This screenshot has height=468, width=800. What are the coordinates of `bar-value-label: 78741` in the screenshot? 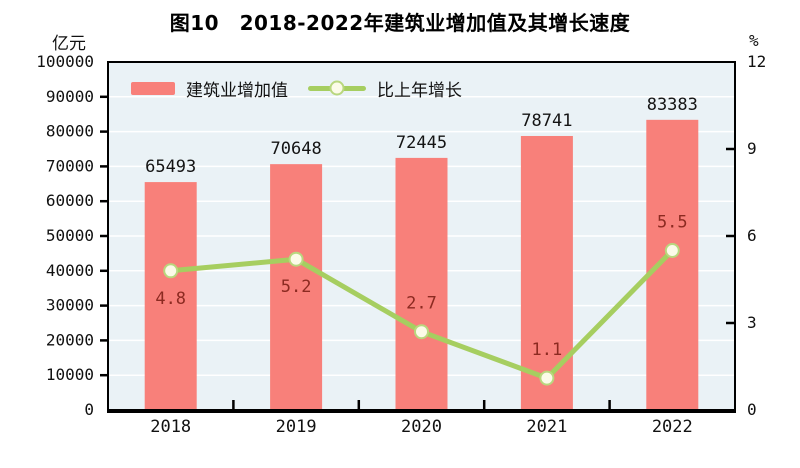 It's located at (546, 121).